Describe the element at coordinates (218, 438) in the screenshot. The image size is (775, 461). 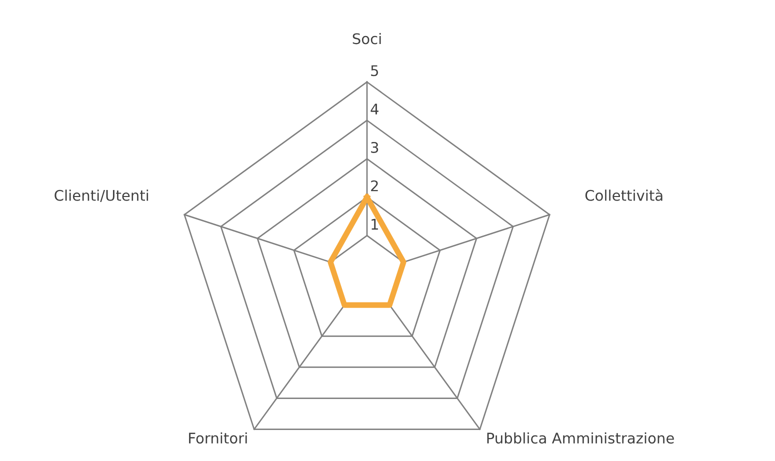
I see `spoke-label: Fornitori` at that location.